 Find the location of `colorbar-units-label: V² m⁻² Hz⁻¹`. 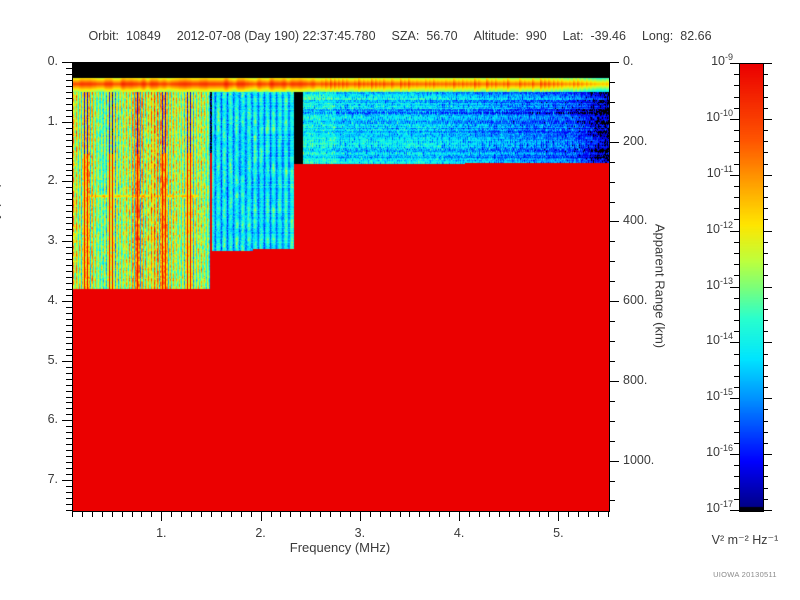

colorbar-units-label: V² m⁻² Hz⁻¹ is located at coordinates (745, 540).